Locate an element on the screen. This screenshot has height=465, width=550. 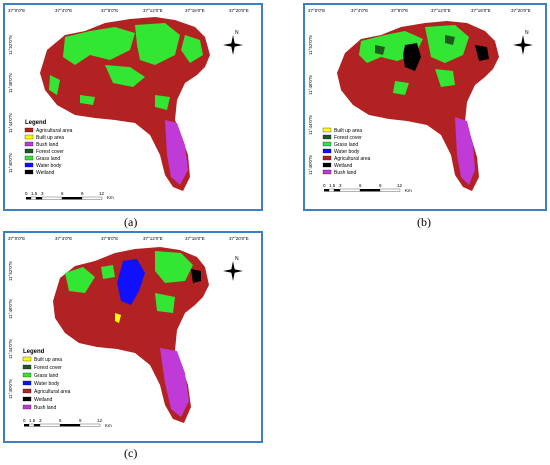
scale-bar-b: 0 1.5 3 6 9 12 Km is located at coordinates (367, 188).